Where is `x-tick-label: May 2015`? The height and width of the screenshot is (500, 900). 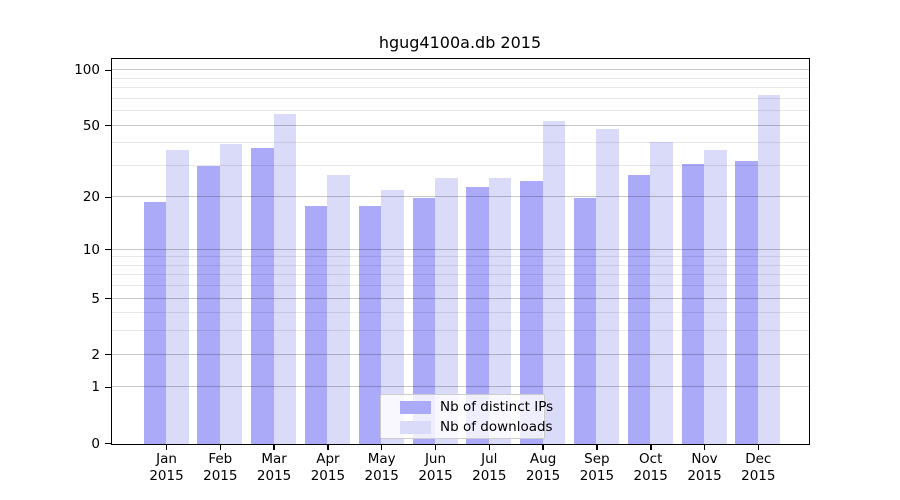 x-tick-label: May 2015 is located at coordinates (382, 467).